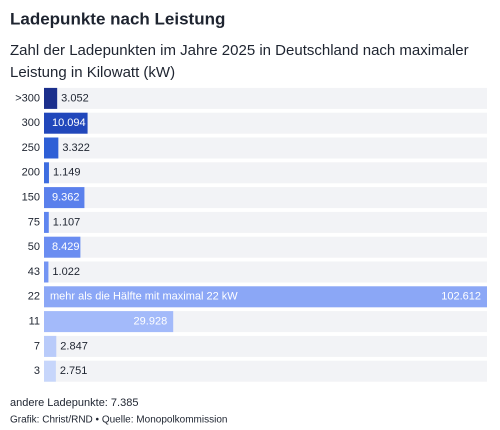 The width and height of the screenshot is (500, 430). Describe the element at coordinates (34, 222) in the screenshot. I see `category-label: 75` at that location.